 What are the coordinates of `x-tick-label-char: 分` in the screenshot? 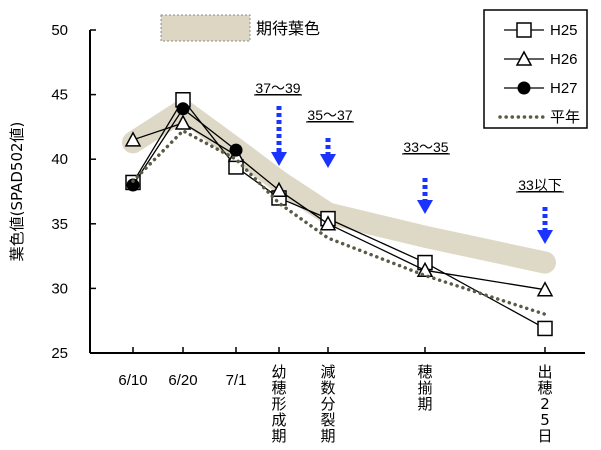 It's located at (327, 404).